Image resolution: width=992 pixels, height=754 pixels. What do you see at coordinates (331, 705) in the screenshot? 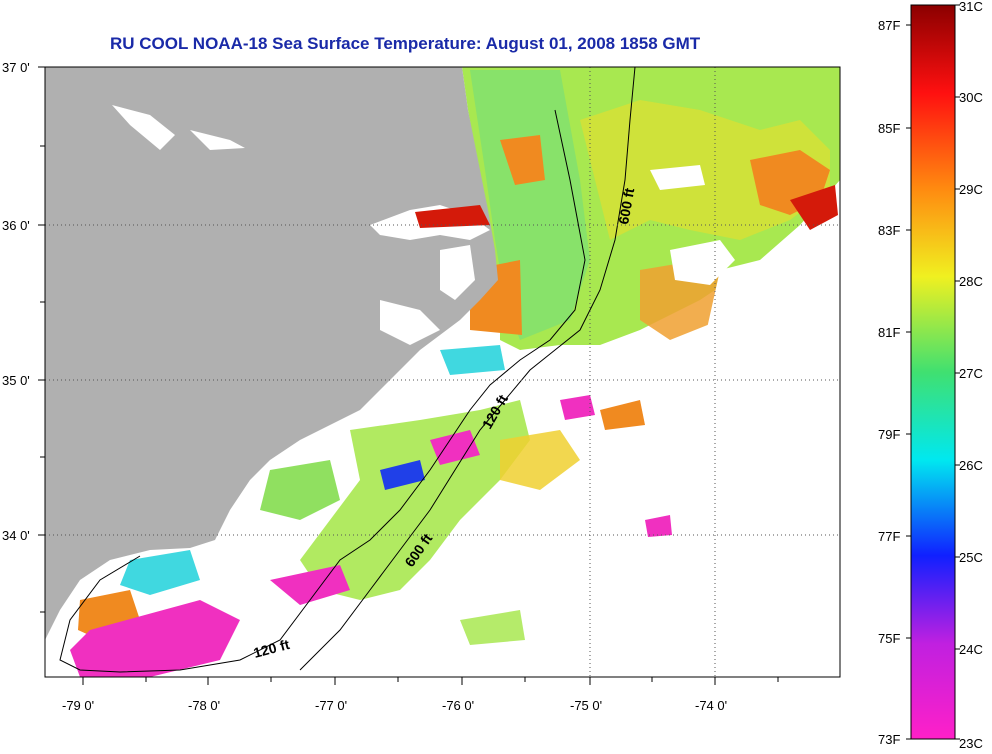
I see `lon-label-77: -77 0'` at bounding box center [331, 705].